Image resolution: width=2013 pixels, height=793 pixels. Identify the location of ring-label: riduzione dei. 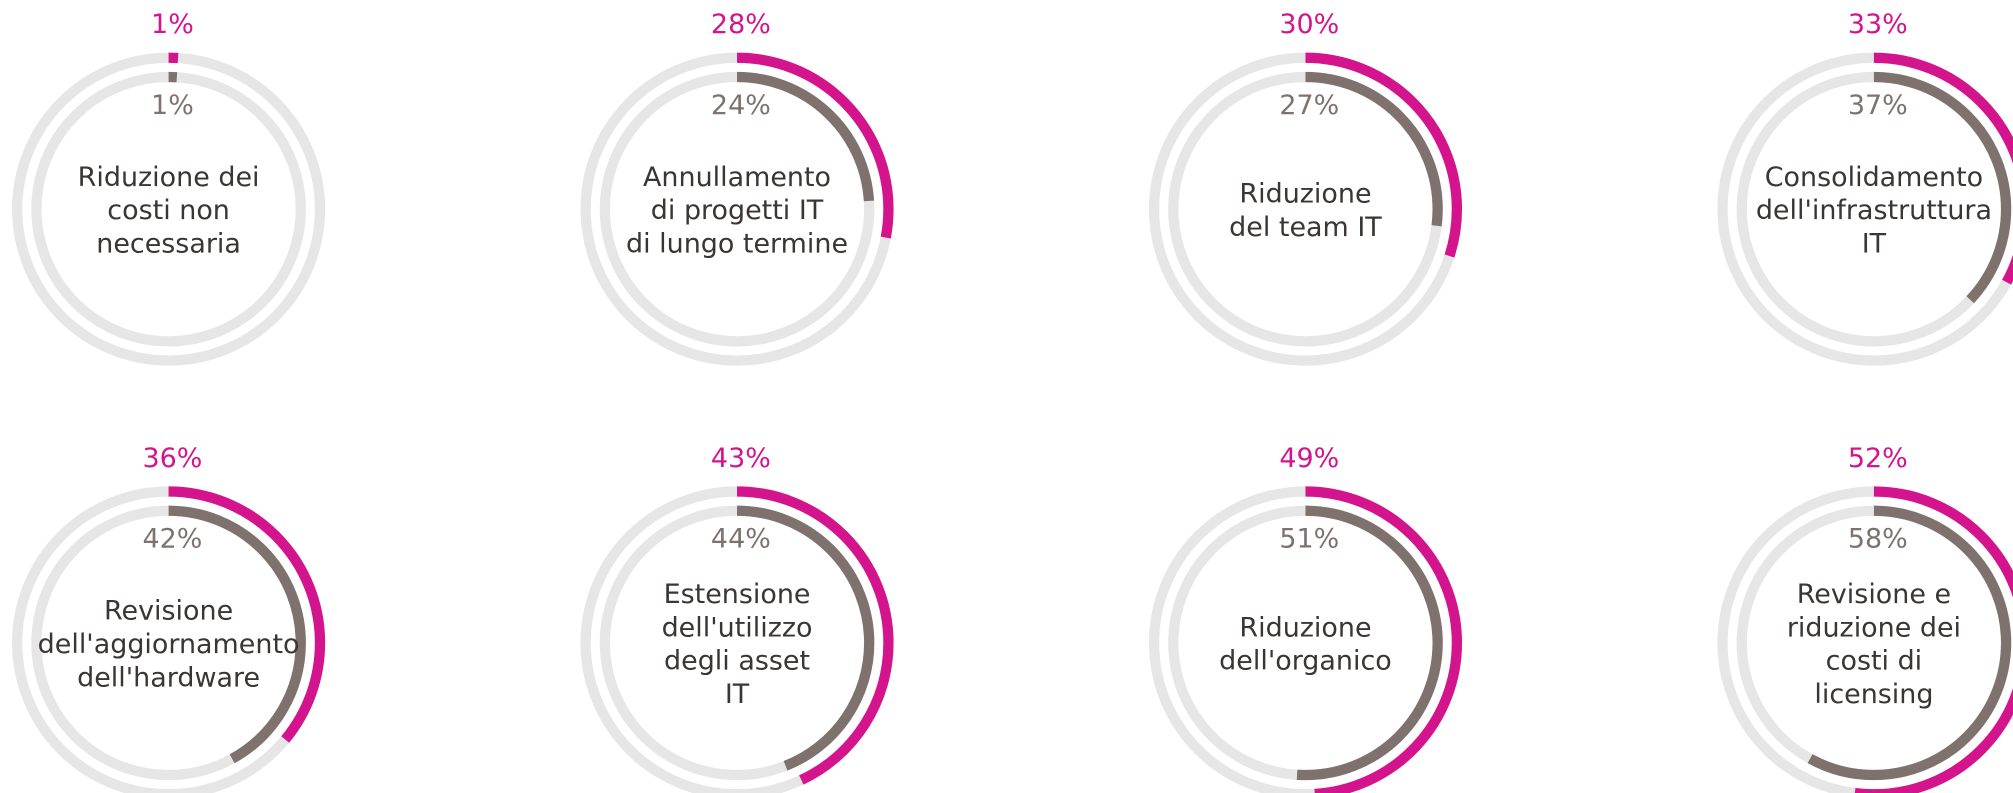
(1874, 627).